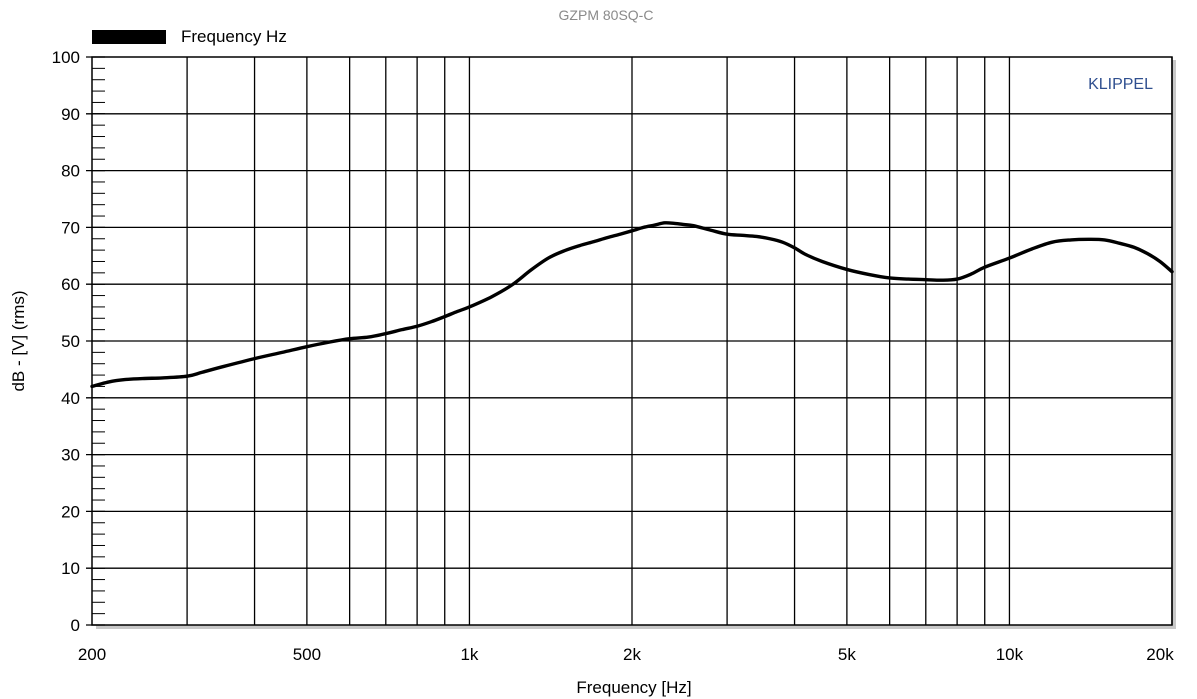 The width and height of the screenshot is (1197, 699). Describe the element at coordinates (70, 511) in the screenshot. I see `y-tick-label: 20` at that location.